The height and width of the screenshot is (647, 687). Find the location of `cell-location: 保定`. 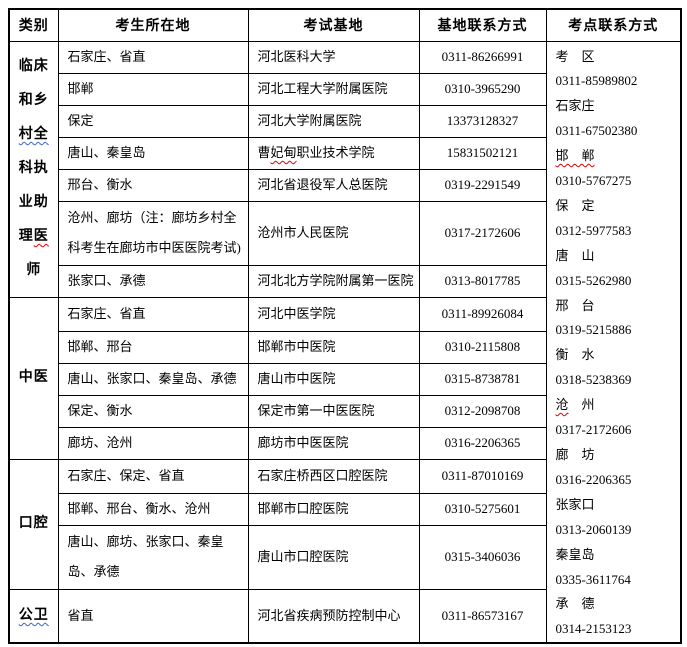

cell-location: 保定 is located at coordinates (153, 121).